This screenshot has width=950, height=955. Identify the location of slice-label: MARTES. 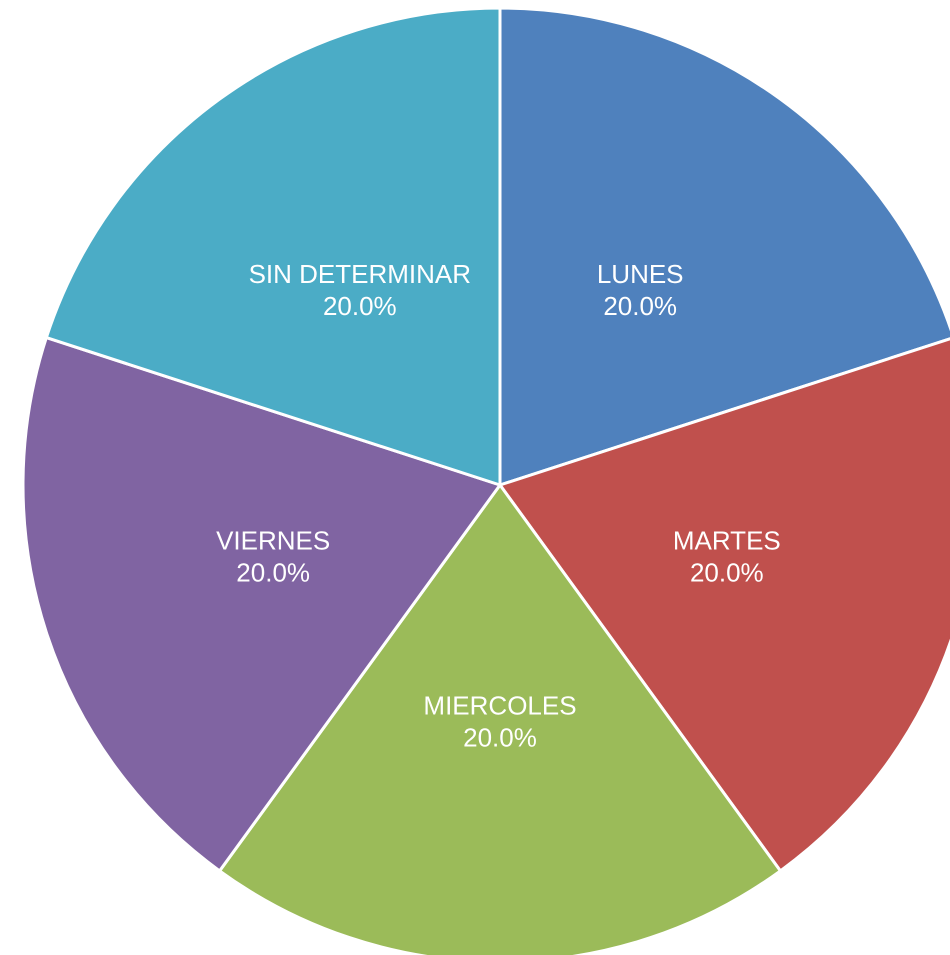
(727, 541).